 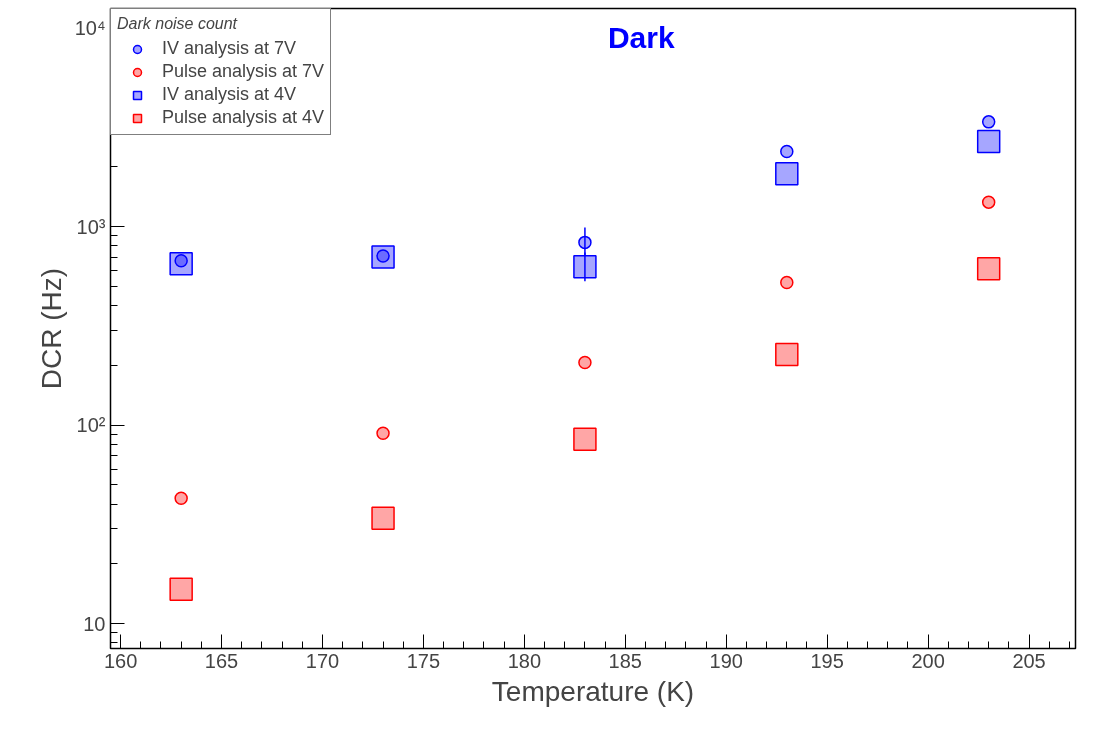 I want to click on x-tick-label: 205, so click(x=1029, y=660).